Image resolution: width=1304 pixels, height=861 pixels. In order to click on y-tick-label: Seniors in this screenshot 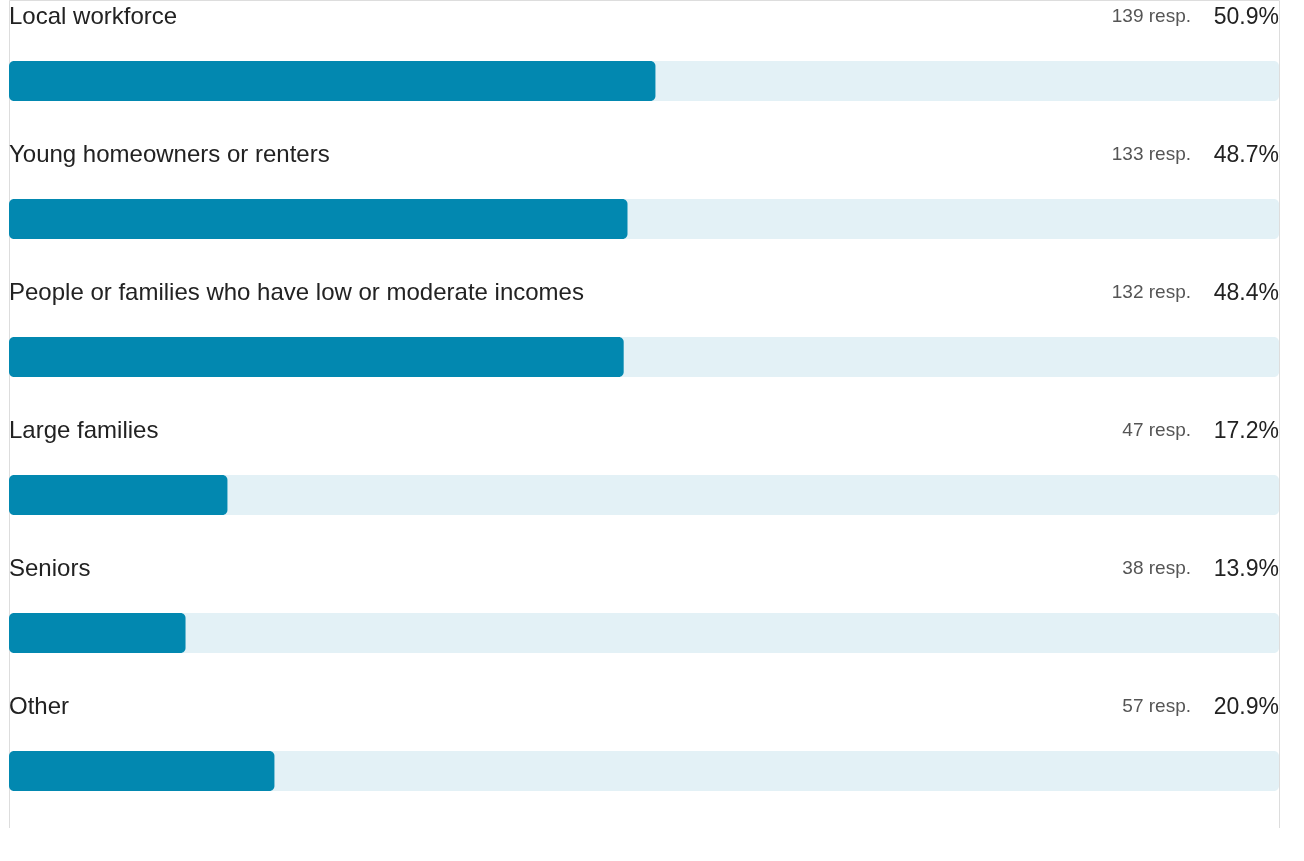, I will do `click(50, 567)`.